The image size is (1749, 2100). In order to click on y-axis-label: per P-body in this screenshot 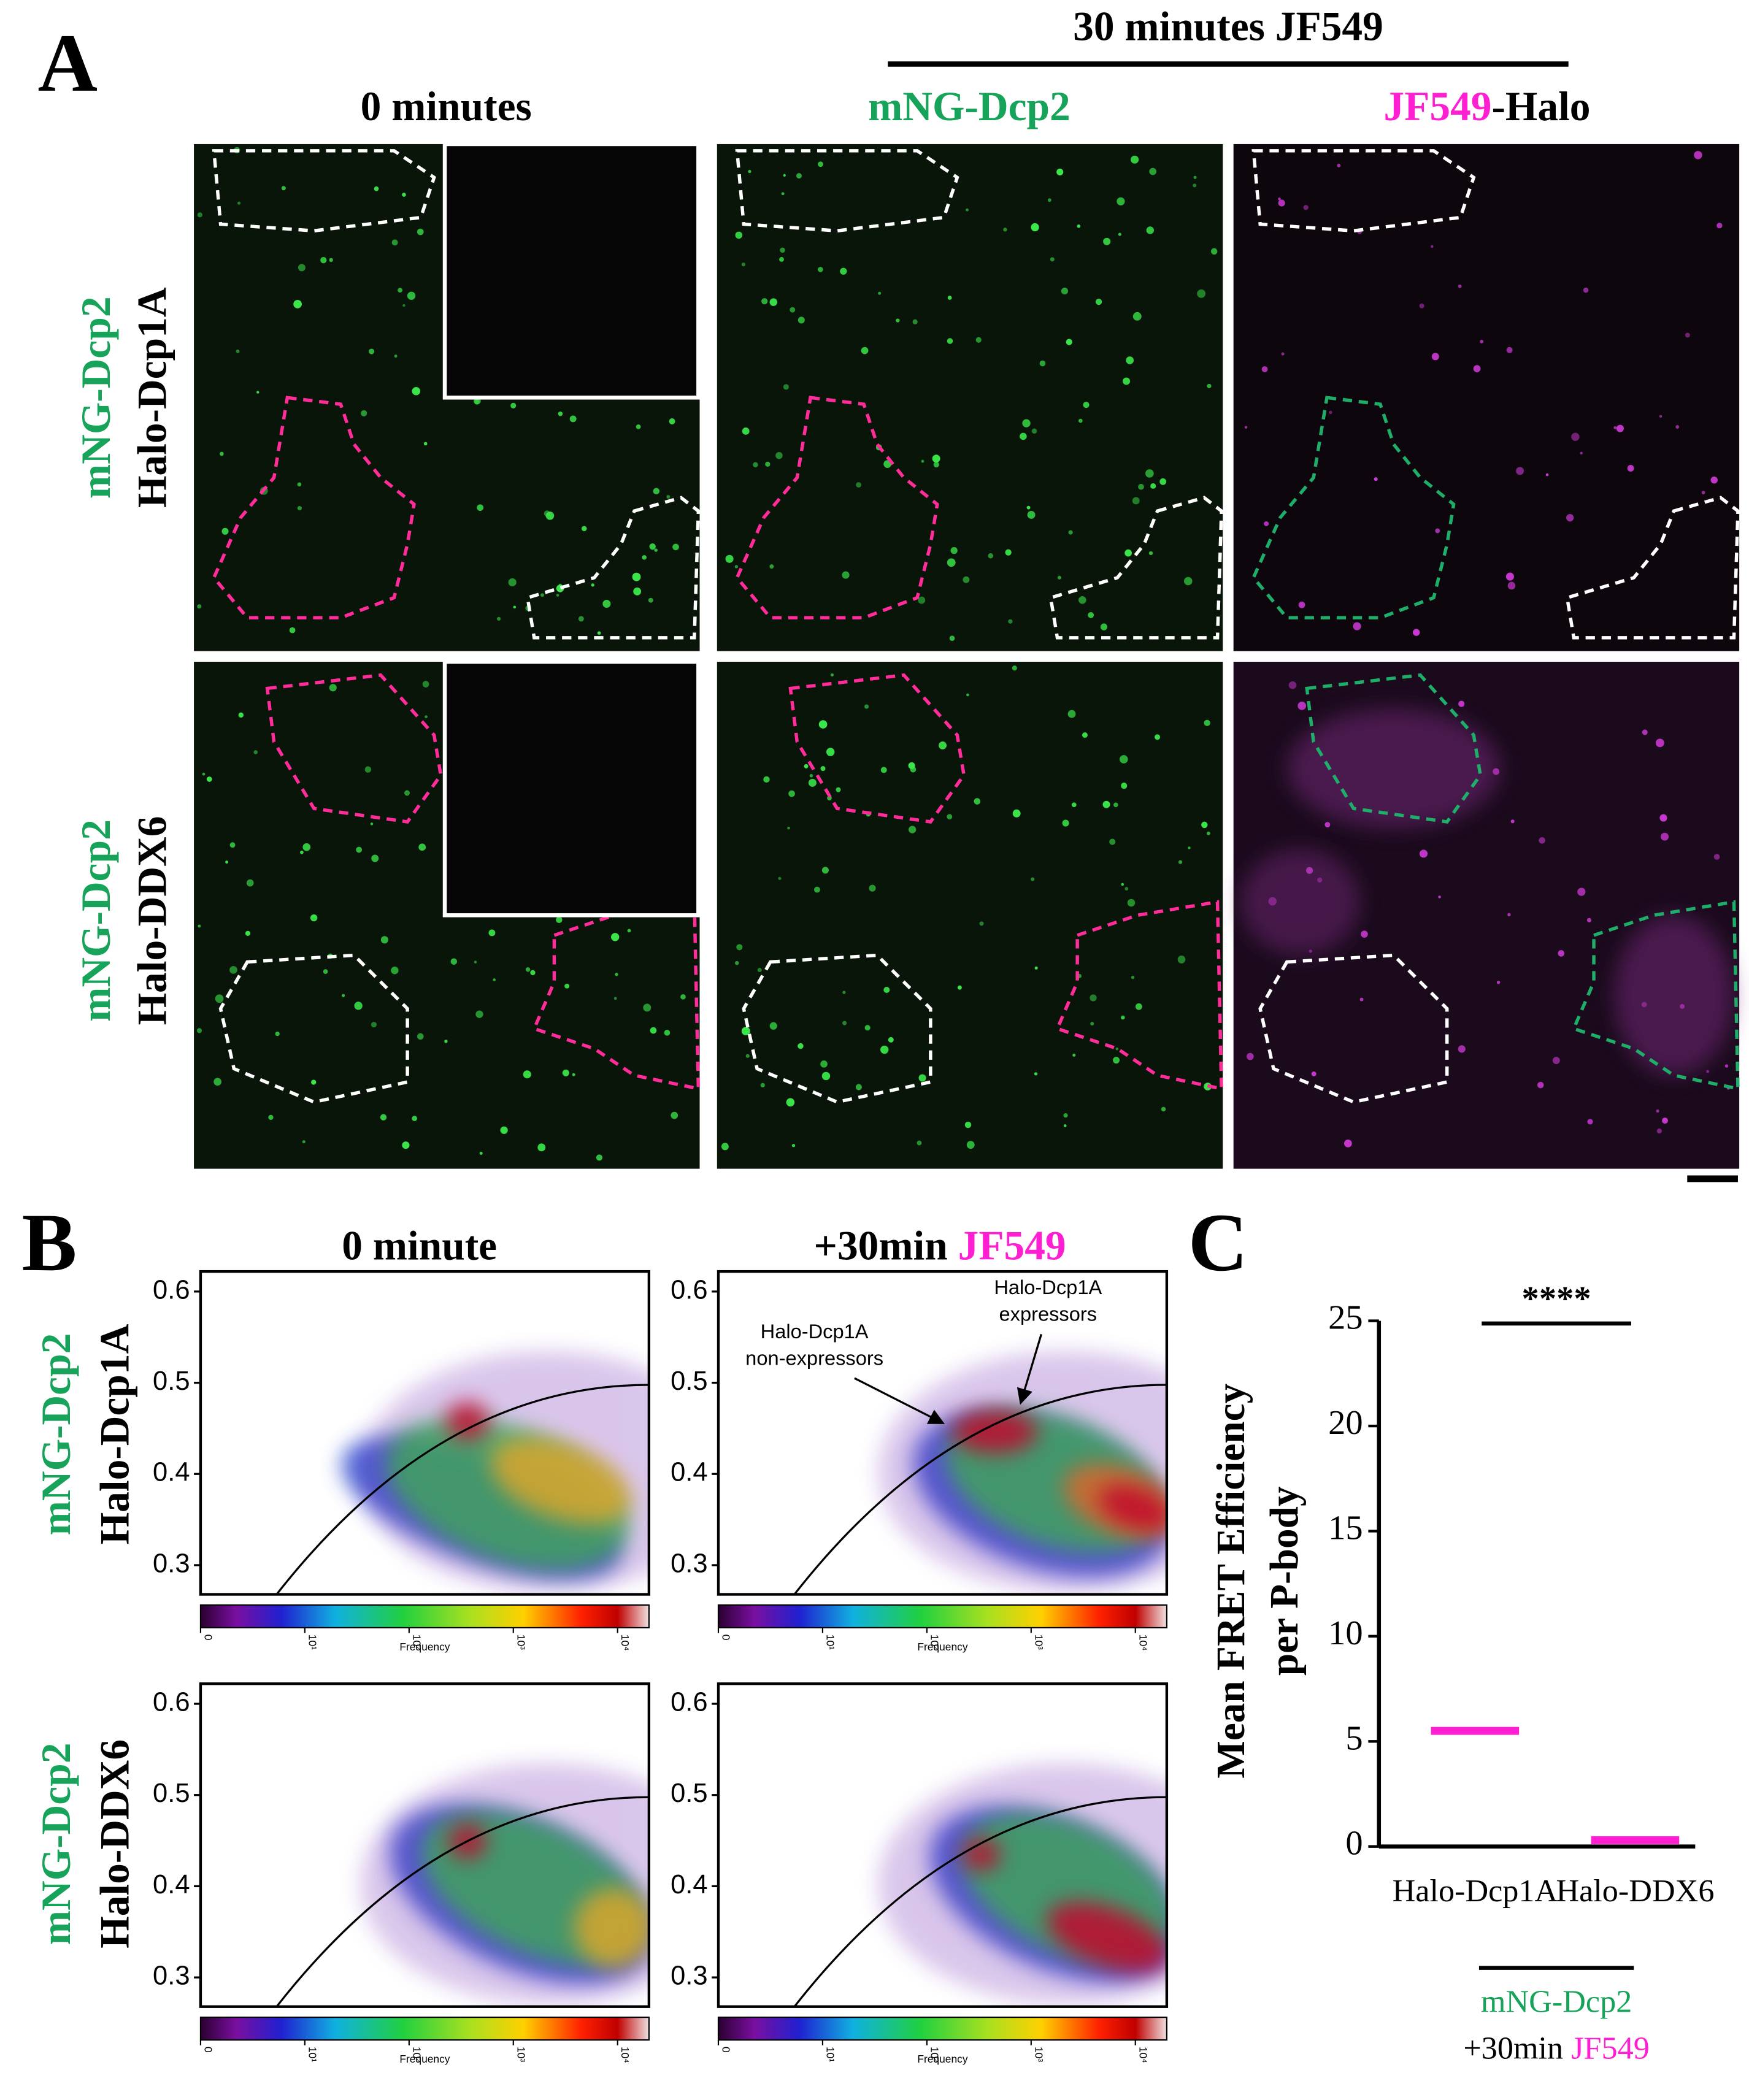, I will do `click(1285, 1581)`.